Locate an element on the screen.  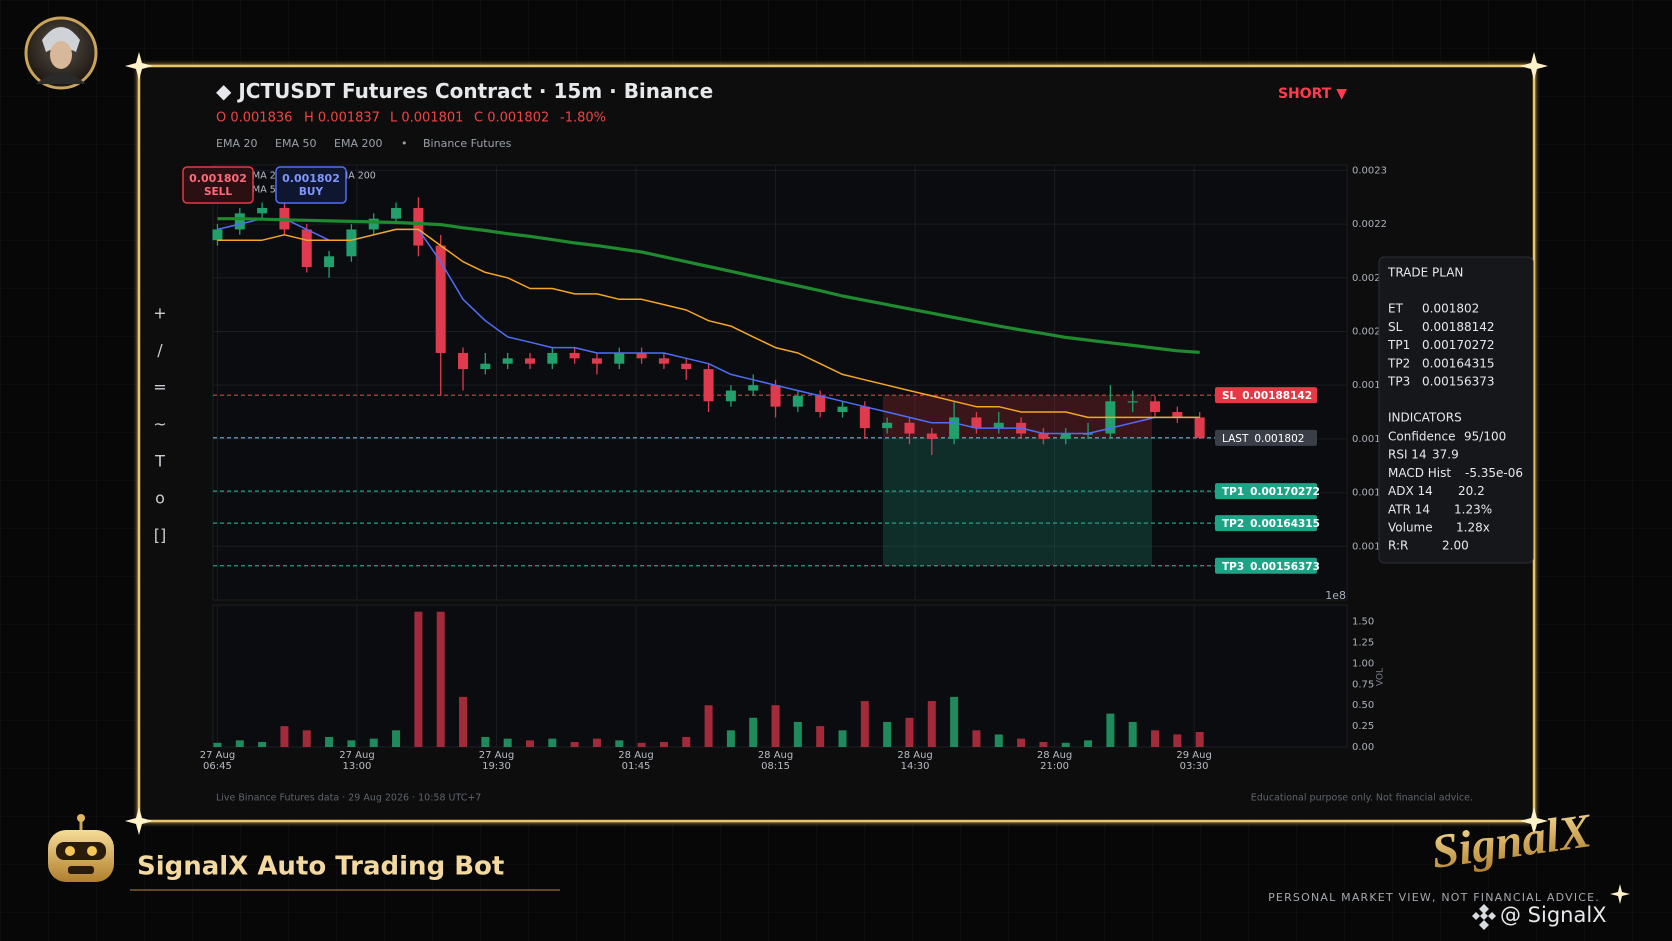
y-tick-label: 0.0022 is located at coordinates (1369, 224).